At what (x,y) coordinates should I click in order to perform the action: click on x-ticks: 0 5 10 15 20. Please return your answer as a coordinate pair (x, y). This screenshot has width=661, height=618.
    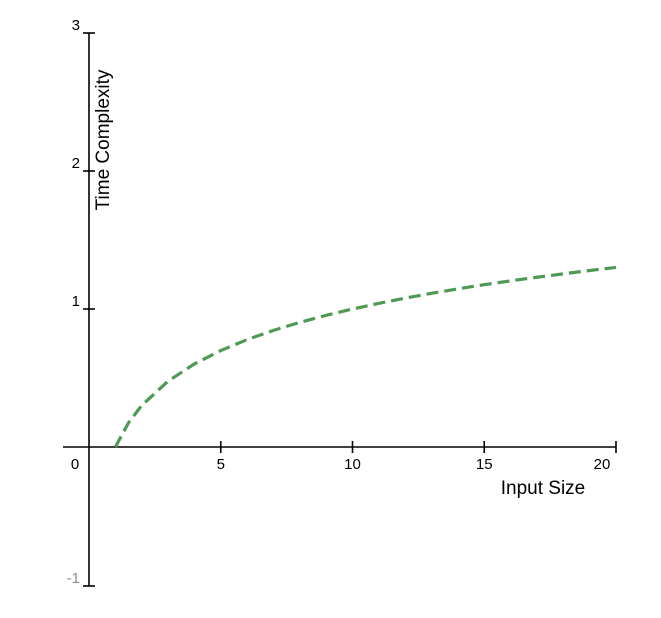
    Looking at the image, I should click on (344, 457).